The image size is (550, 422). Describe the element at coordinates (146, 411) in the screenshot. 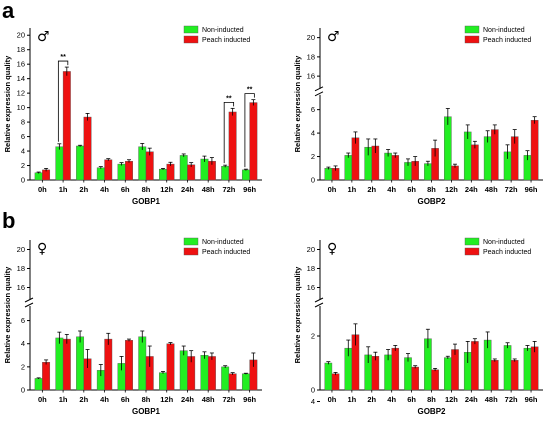

I see `x-axis-title: GOBP1` at that location.